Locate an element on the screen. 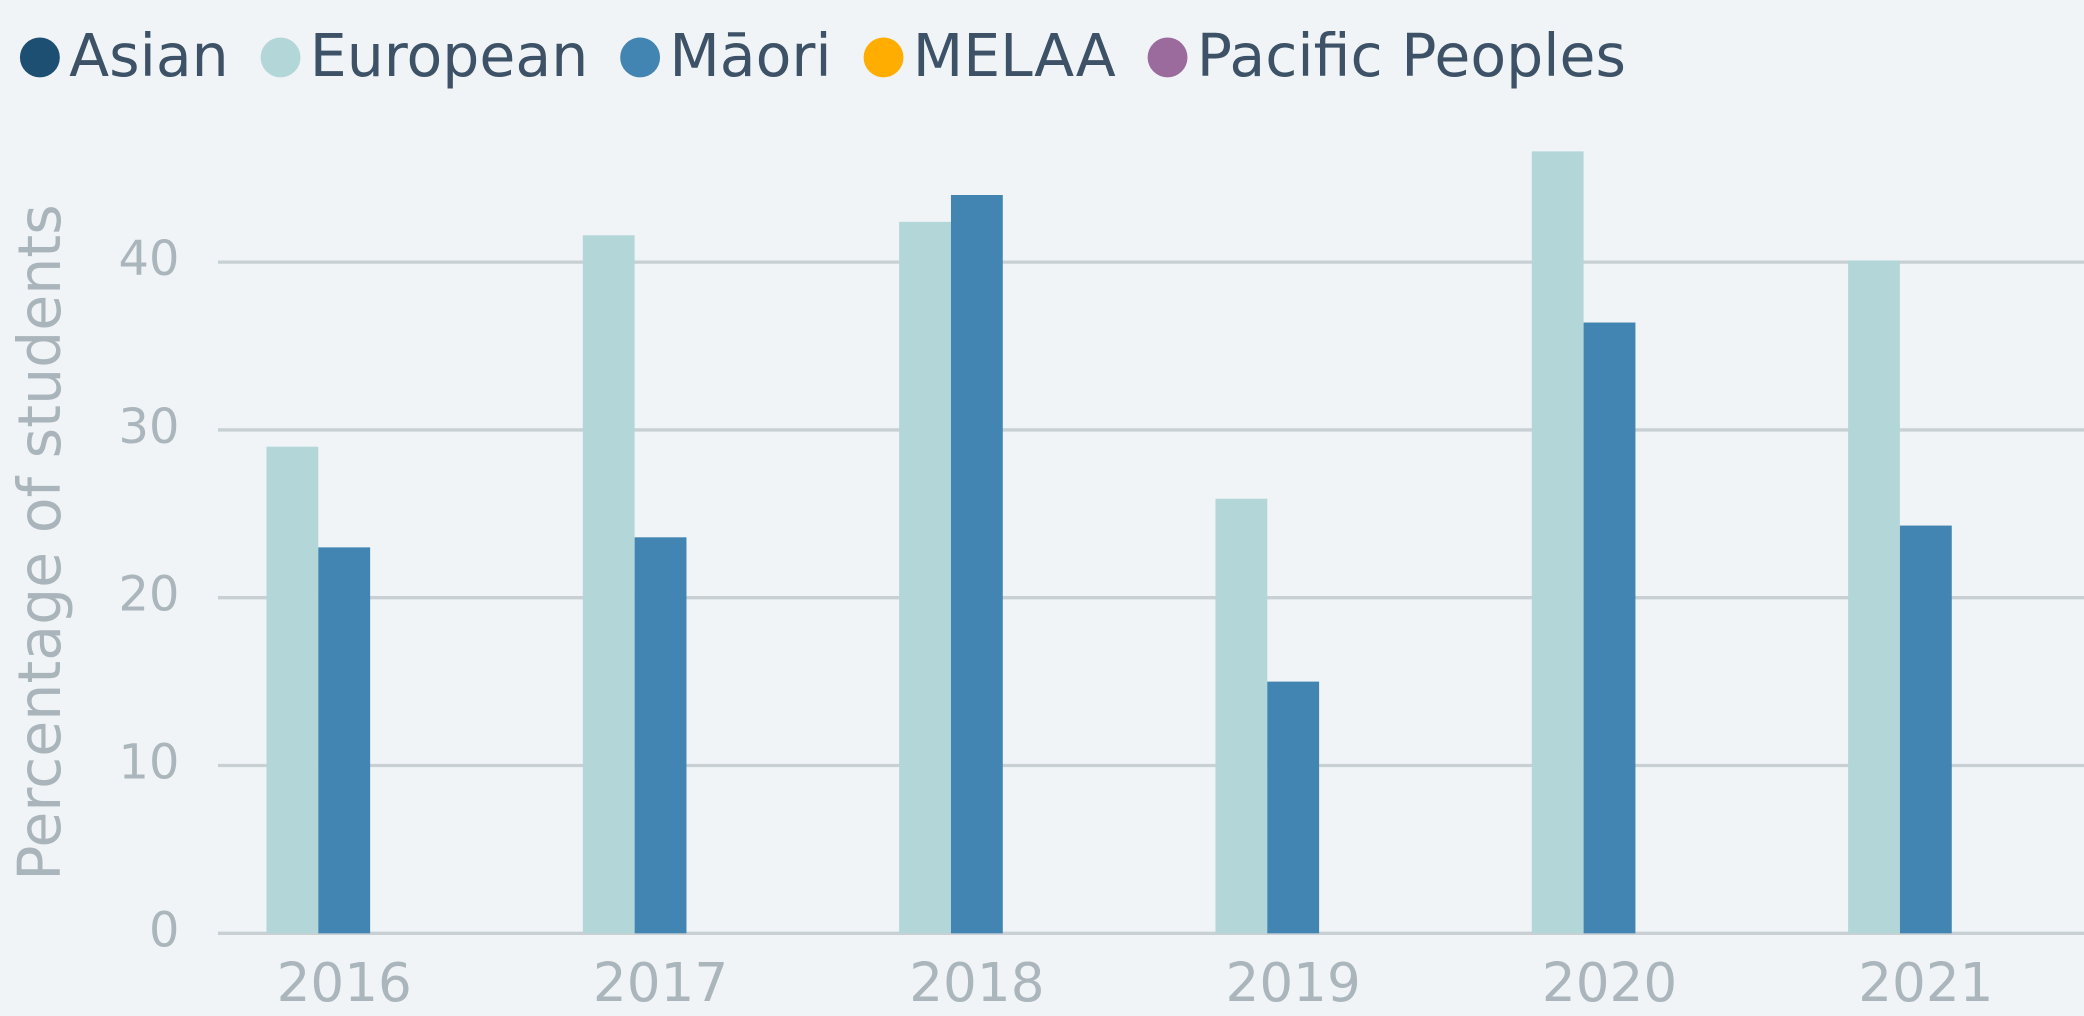 This screenshot has width=2084, height=1016. legend-label: MELAA is located at coordinates (1014, 56).